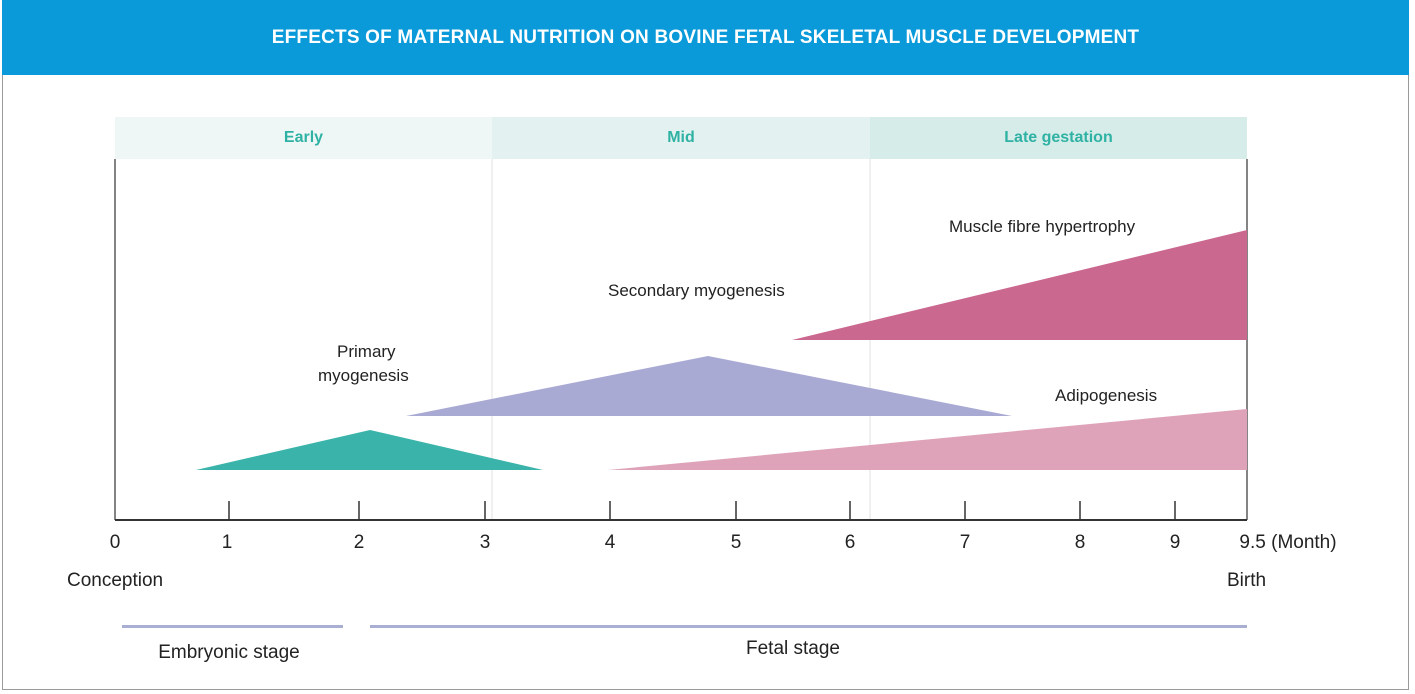  I want to click on tick-label-end: 9.5 (Month), so click(1288, 542).